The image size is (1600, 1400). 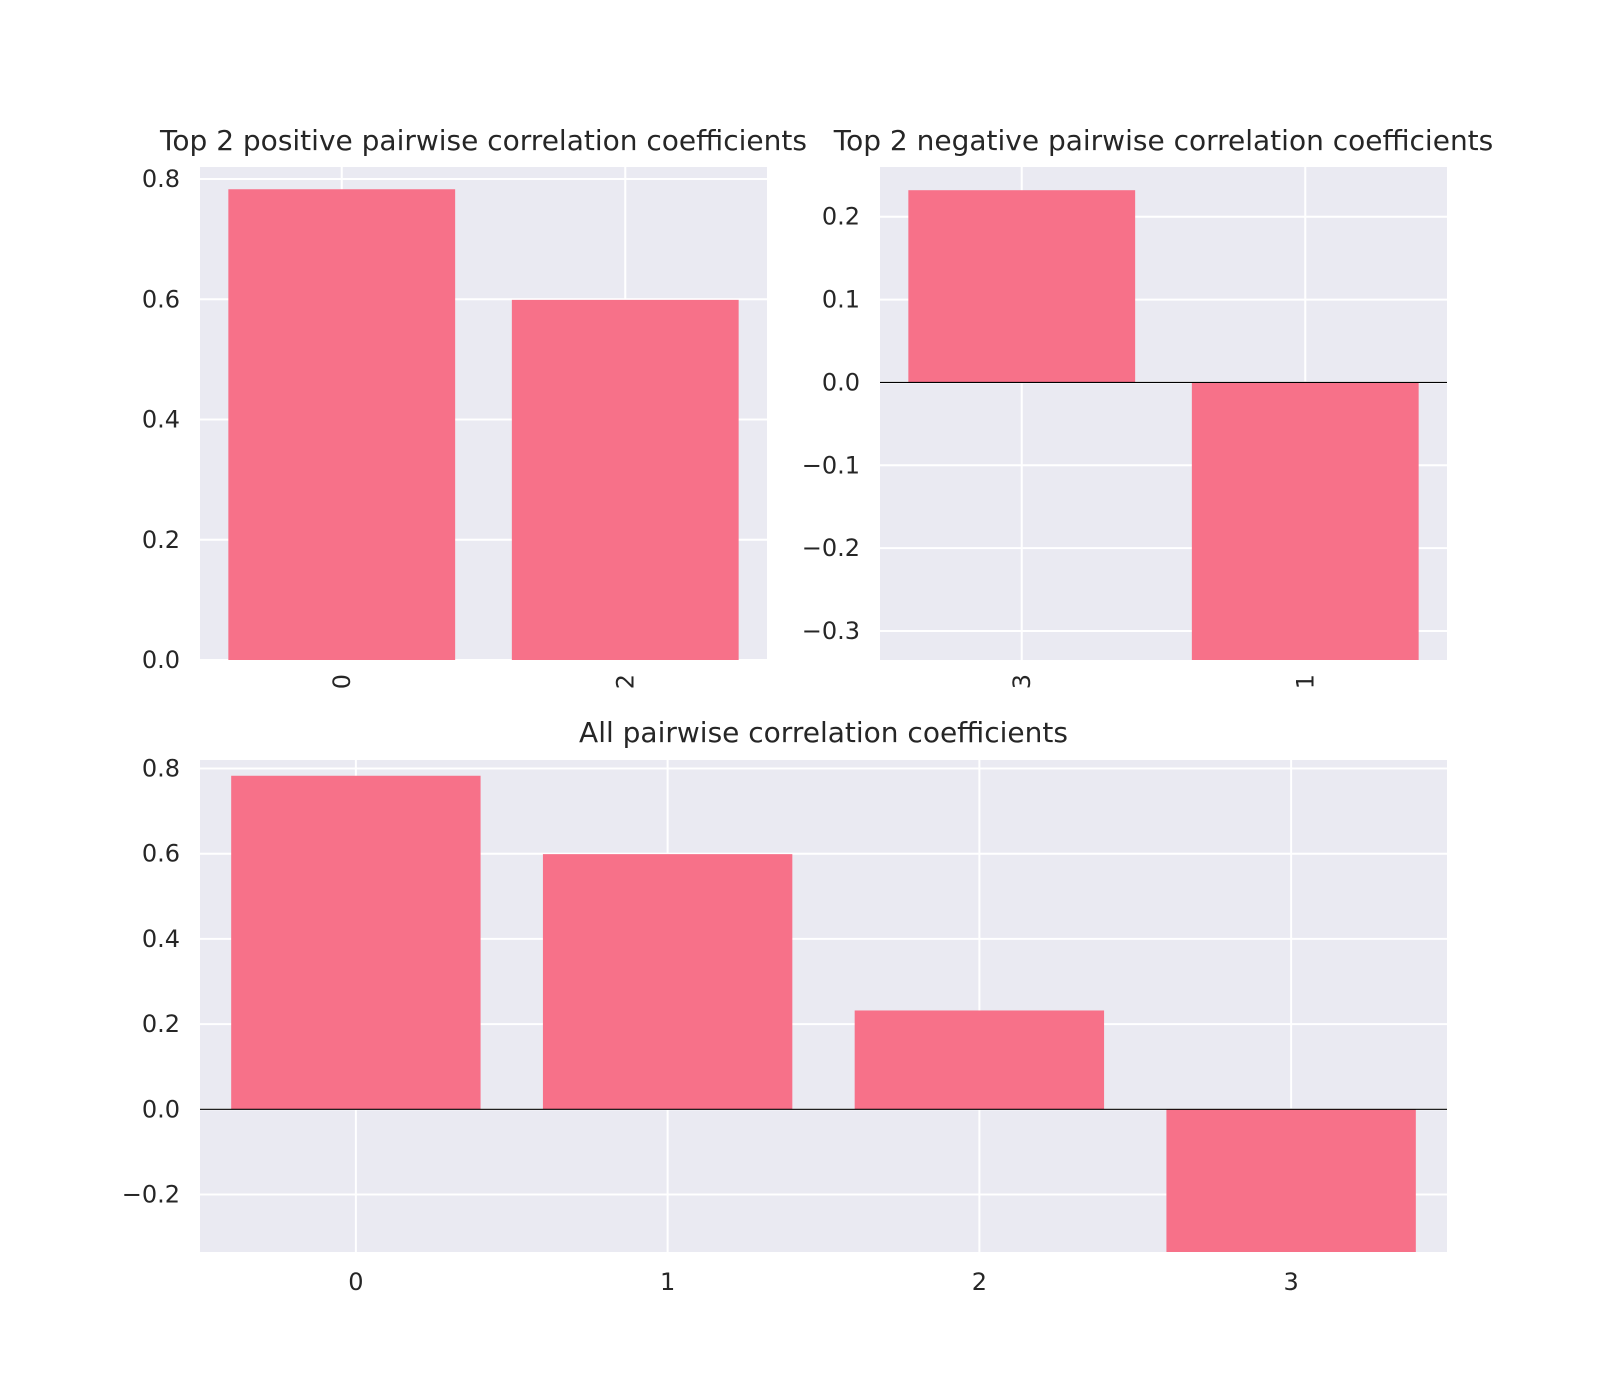 What do you see at coordinates (841, 300) in the screenshot?
I see `y-tick-label: 0.1` at bounding box center [841, 300].